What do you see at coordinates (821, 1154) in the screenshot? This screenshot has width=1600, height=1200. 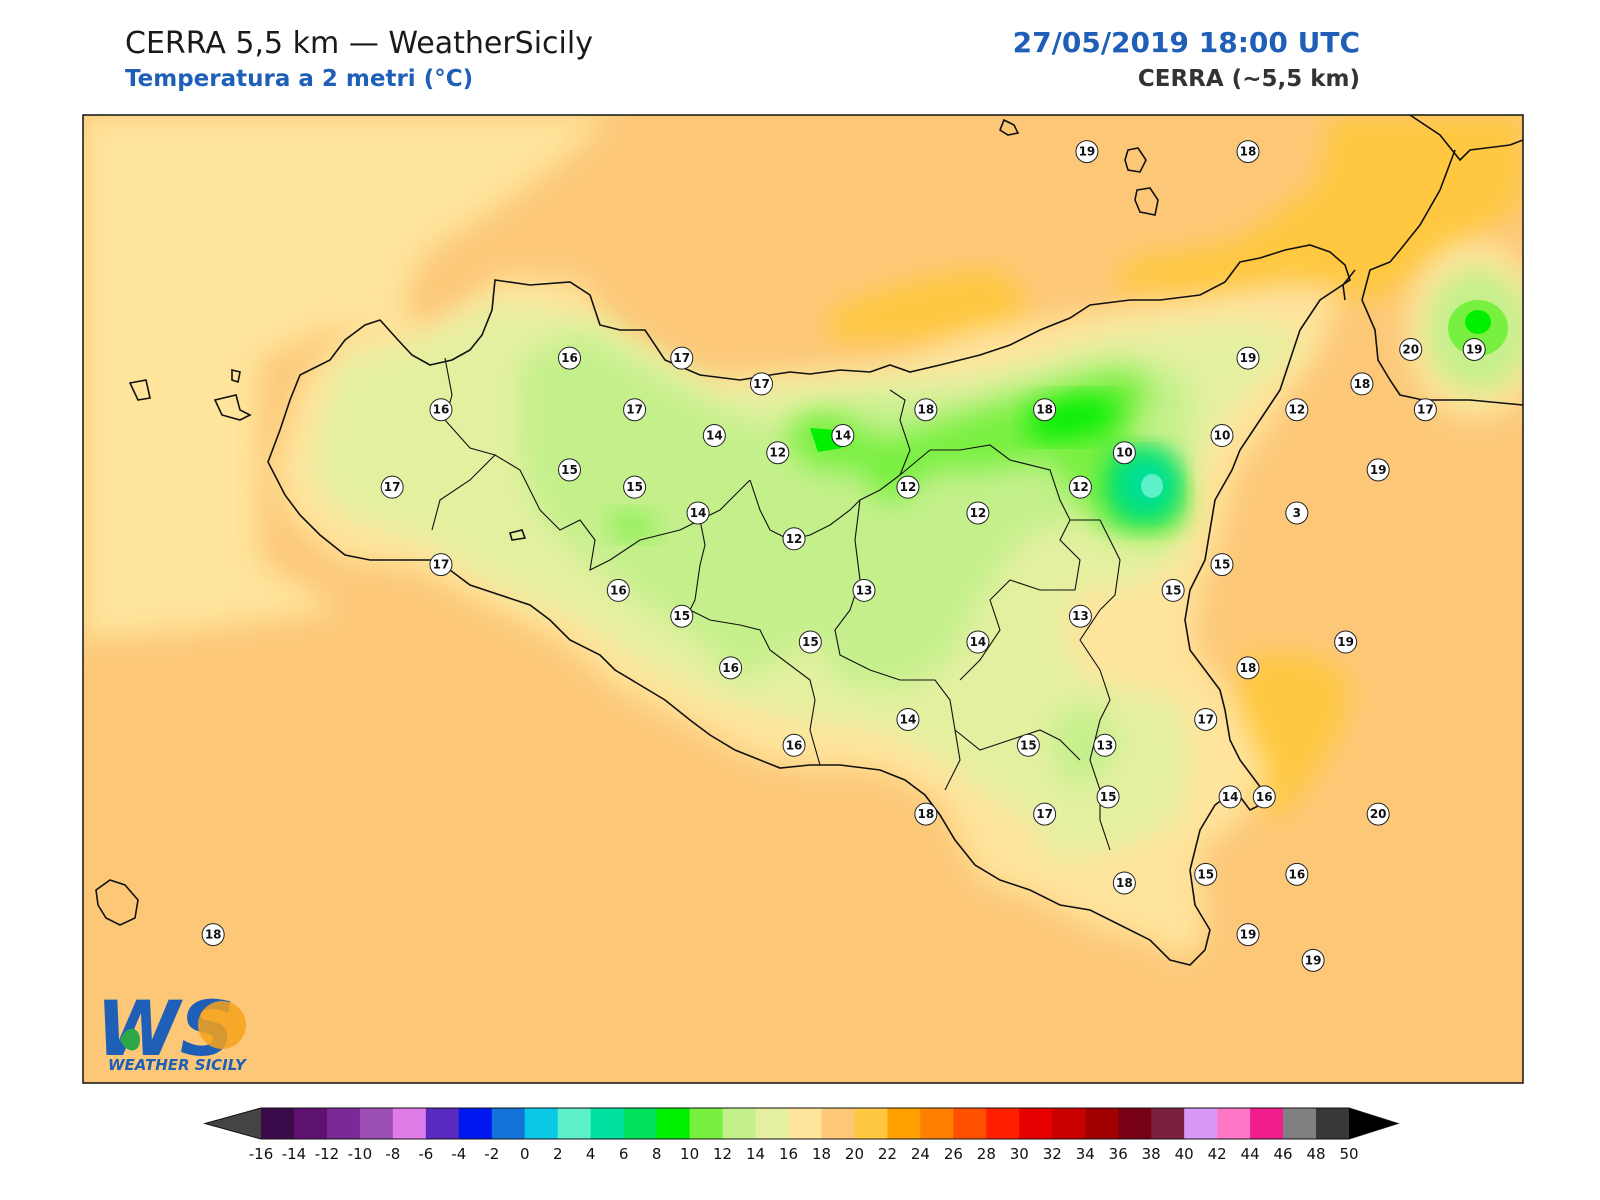 I see `colorbar-tick-label: 18` at bounding box center [821, 1154].